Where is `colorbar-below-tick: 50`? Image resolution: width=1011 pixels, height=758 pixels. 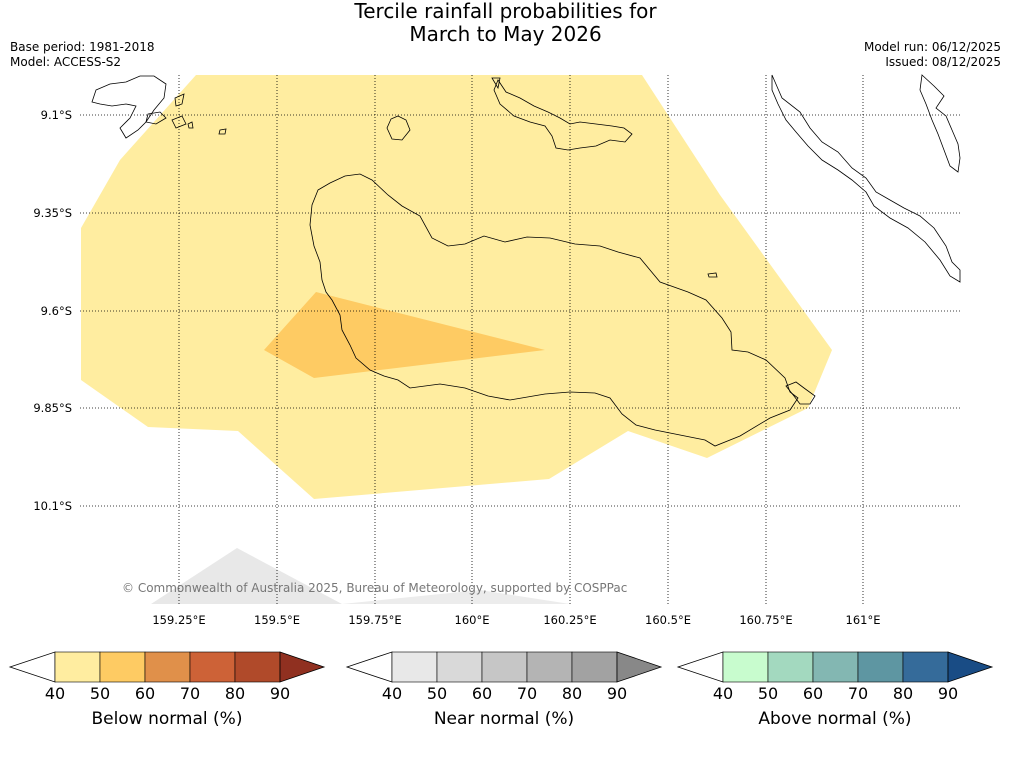
colorbar-below-tick: 50 is located at coordinates (100, 693).